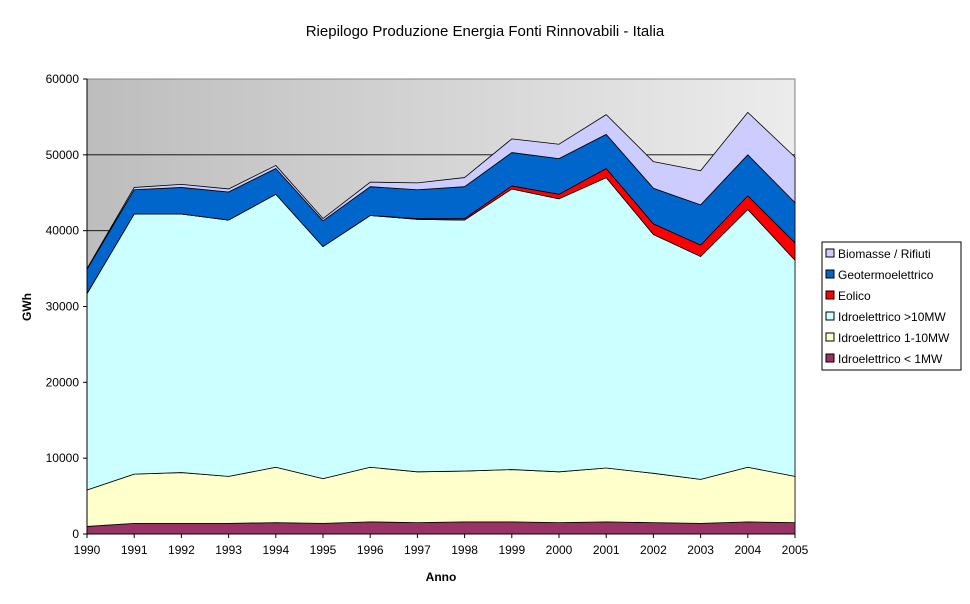 Image resolution: width=970 pixels, height=604 pixels. Describe the element at coordinates (890, 359) in the screenshot. I see `legend-label-idroelettrico-1mw: Idroelettrico < 1MW` at that location.